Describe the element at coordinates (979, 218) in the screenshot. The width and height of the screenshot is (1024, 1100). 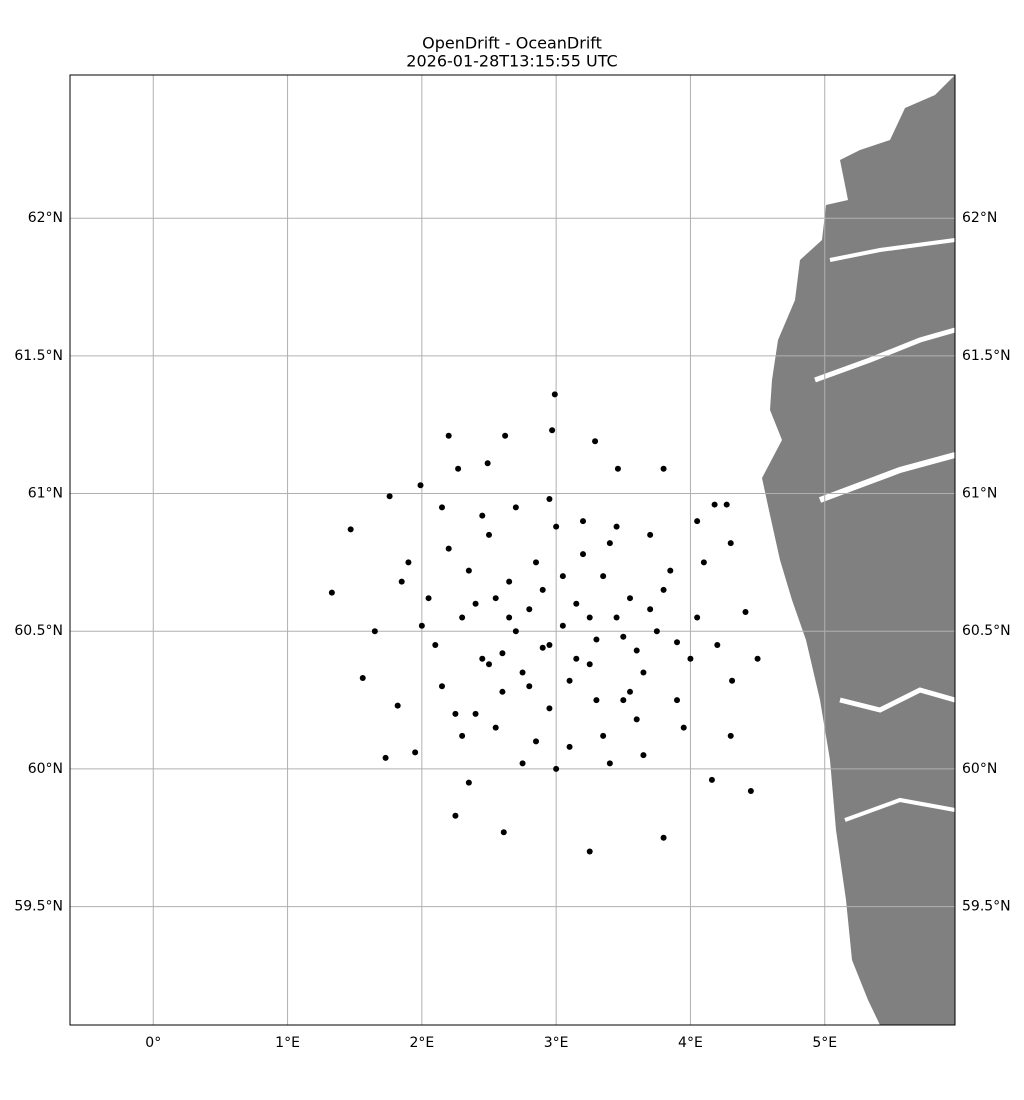
I see `y-tick-label-right: 62°N` at that location.